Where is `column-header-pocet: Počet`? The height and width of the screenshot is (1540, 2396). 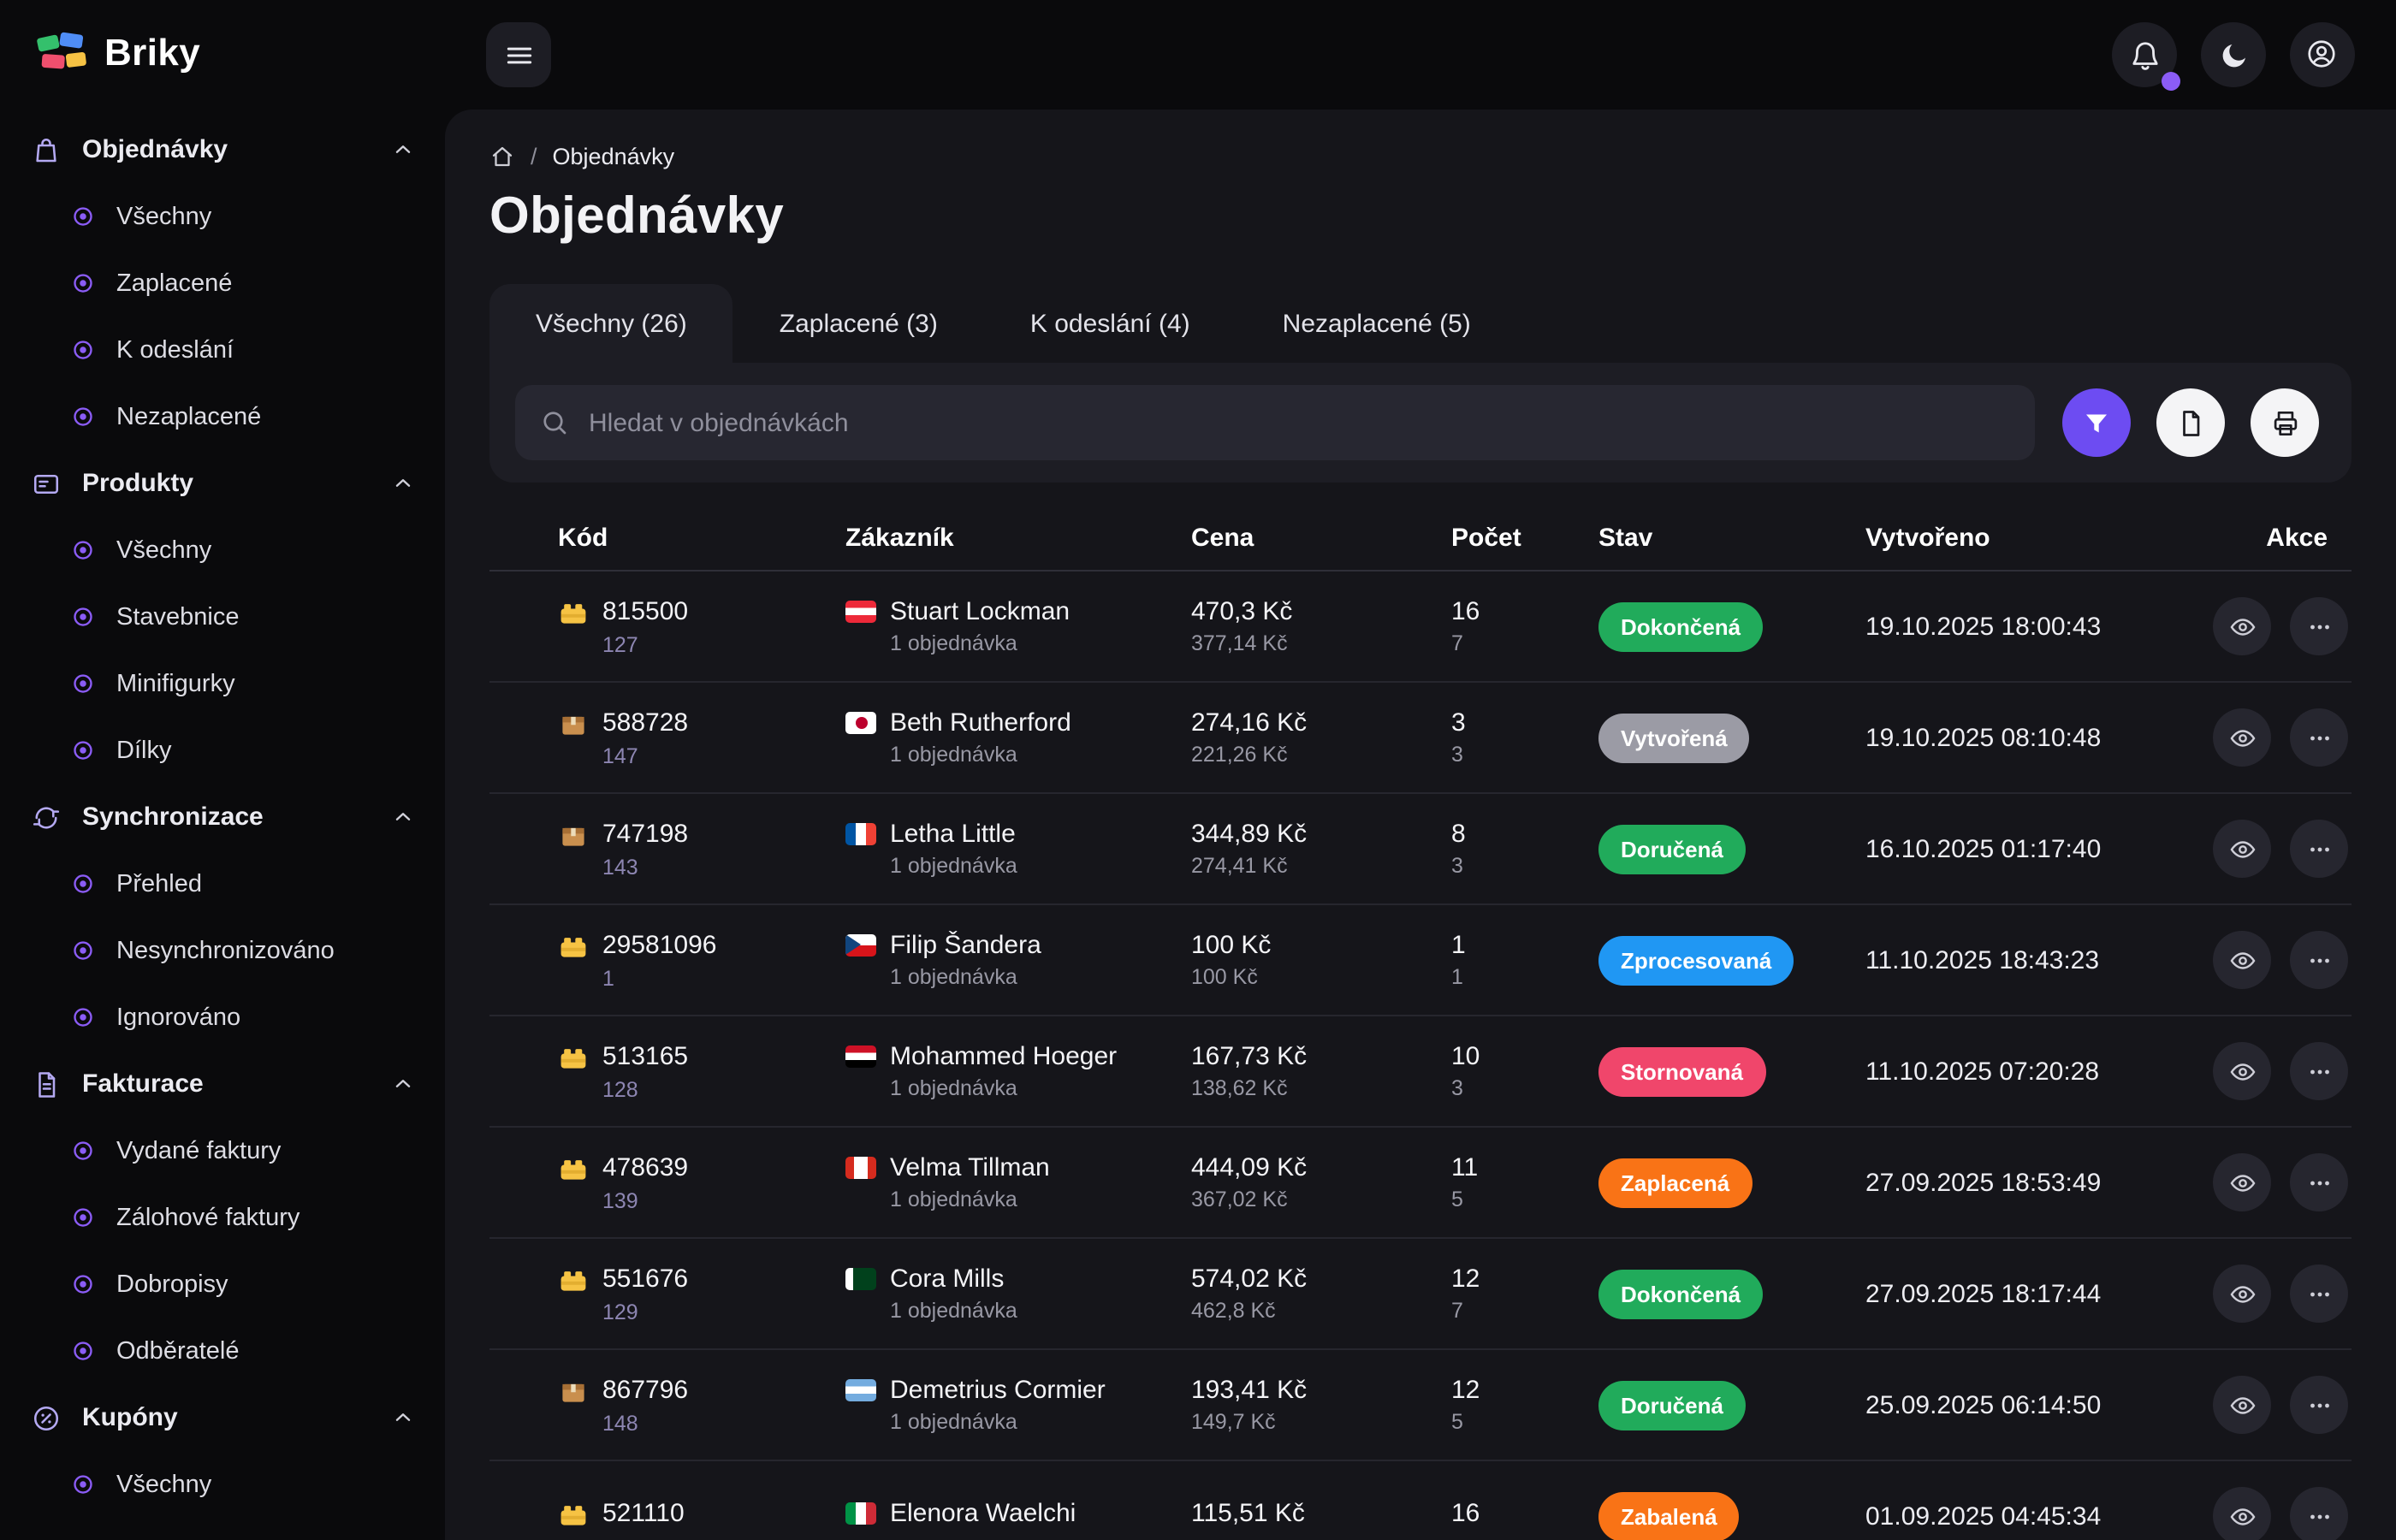
column-header-pocet: Počet is located at coordinates (1486, 538).